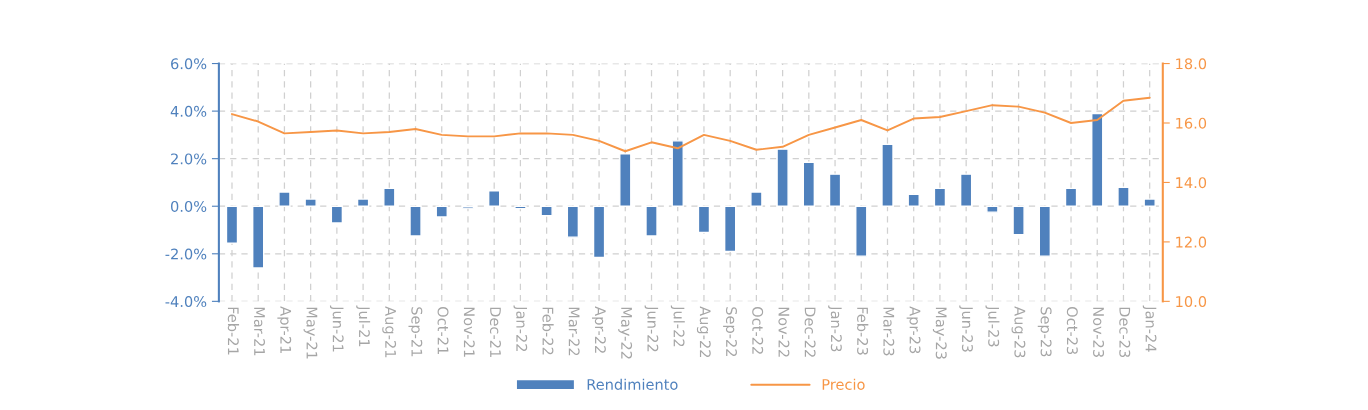 This screenshot has width=1368, height=410. Describe the element at coordinates (632, 384) in the screenshot. I see `legend-label: Rendimiento` at that location.